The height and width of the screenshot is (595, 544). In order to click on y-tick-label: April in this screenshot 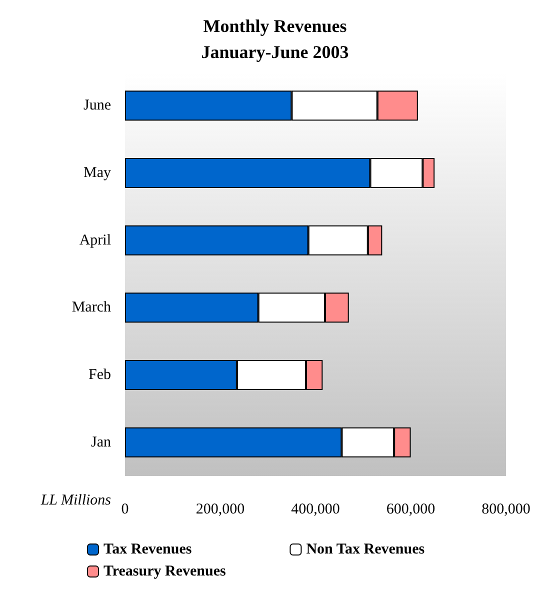, I will do `click(95, 240)`.